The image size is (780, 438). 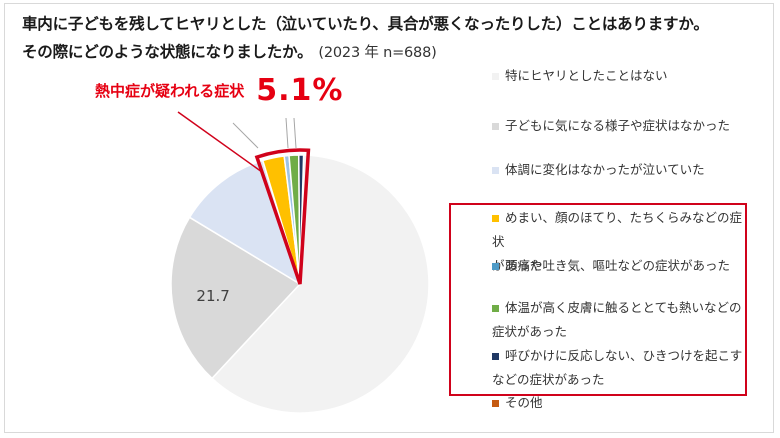 I want to click on legend-label-cont: があった, so click(x=517, y=265).